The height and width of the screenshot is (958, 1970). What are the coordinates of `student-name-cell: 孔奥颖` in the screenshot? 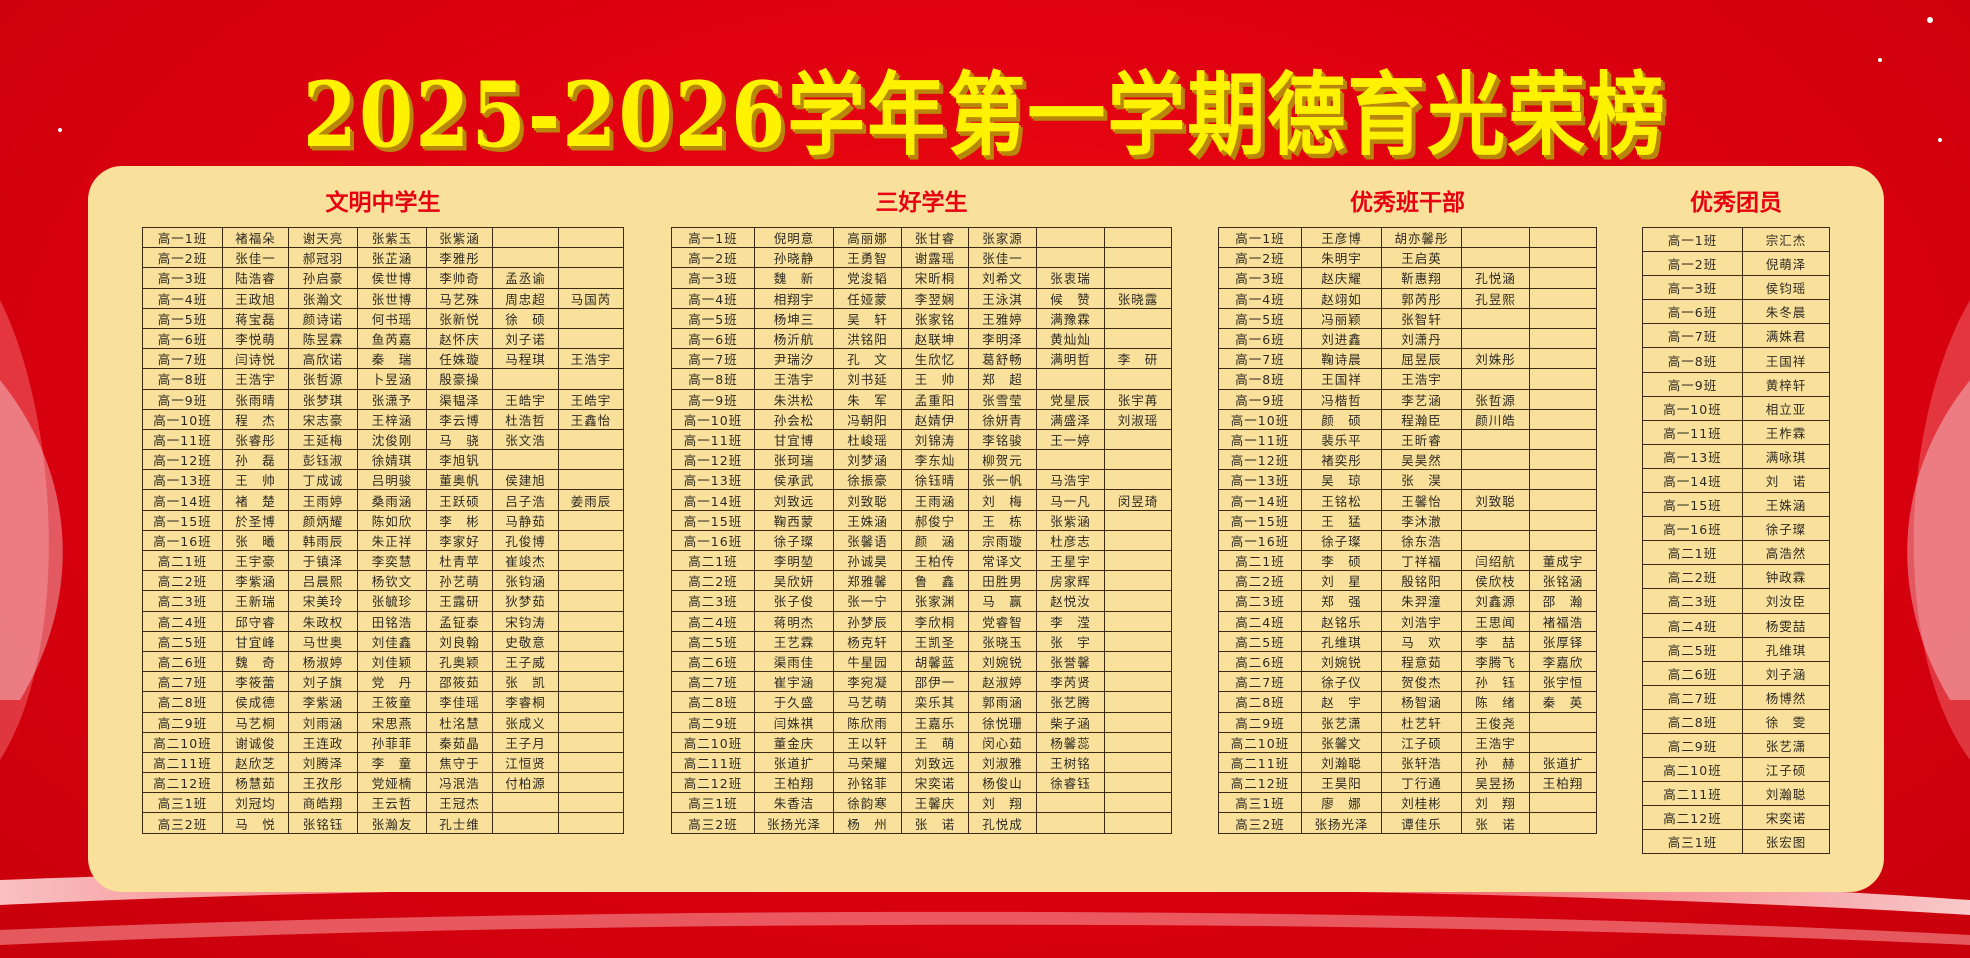 It's located at (459, 661).